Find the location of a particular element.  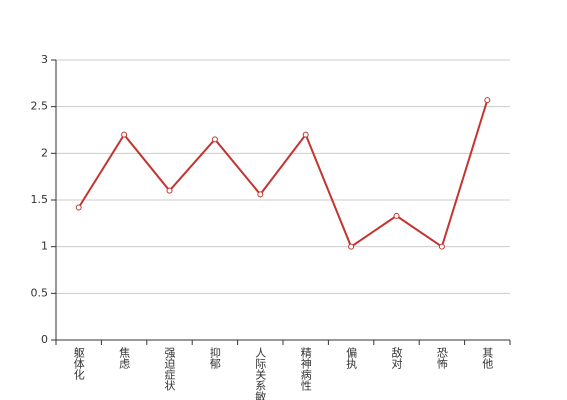

y-tick-label: 0 is located at coordinates (44, 339).